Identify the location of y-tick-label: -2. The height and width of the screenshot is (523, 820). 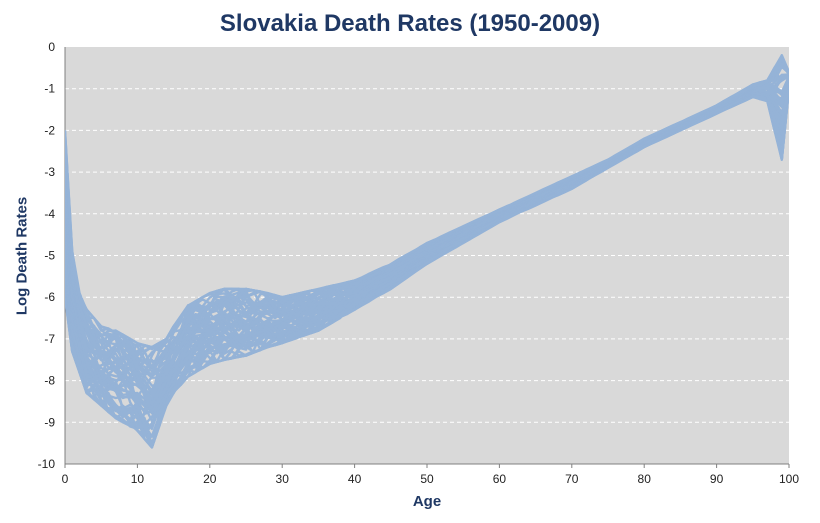
(49, 130).